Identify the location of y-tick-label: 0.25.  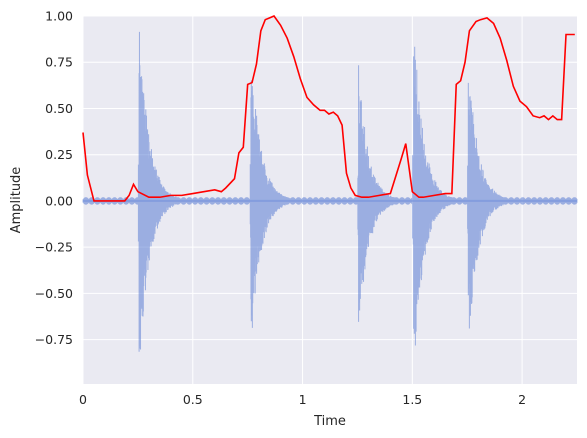
(59, 154).